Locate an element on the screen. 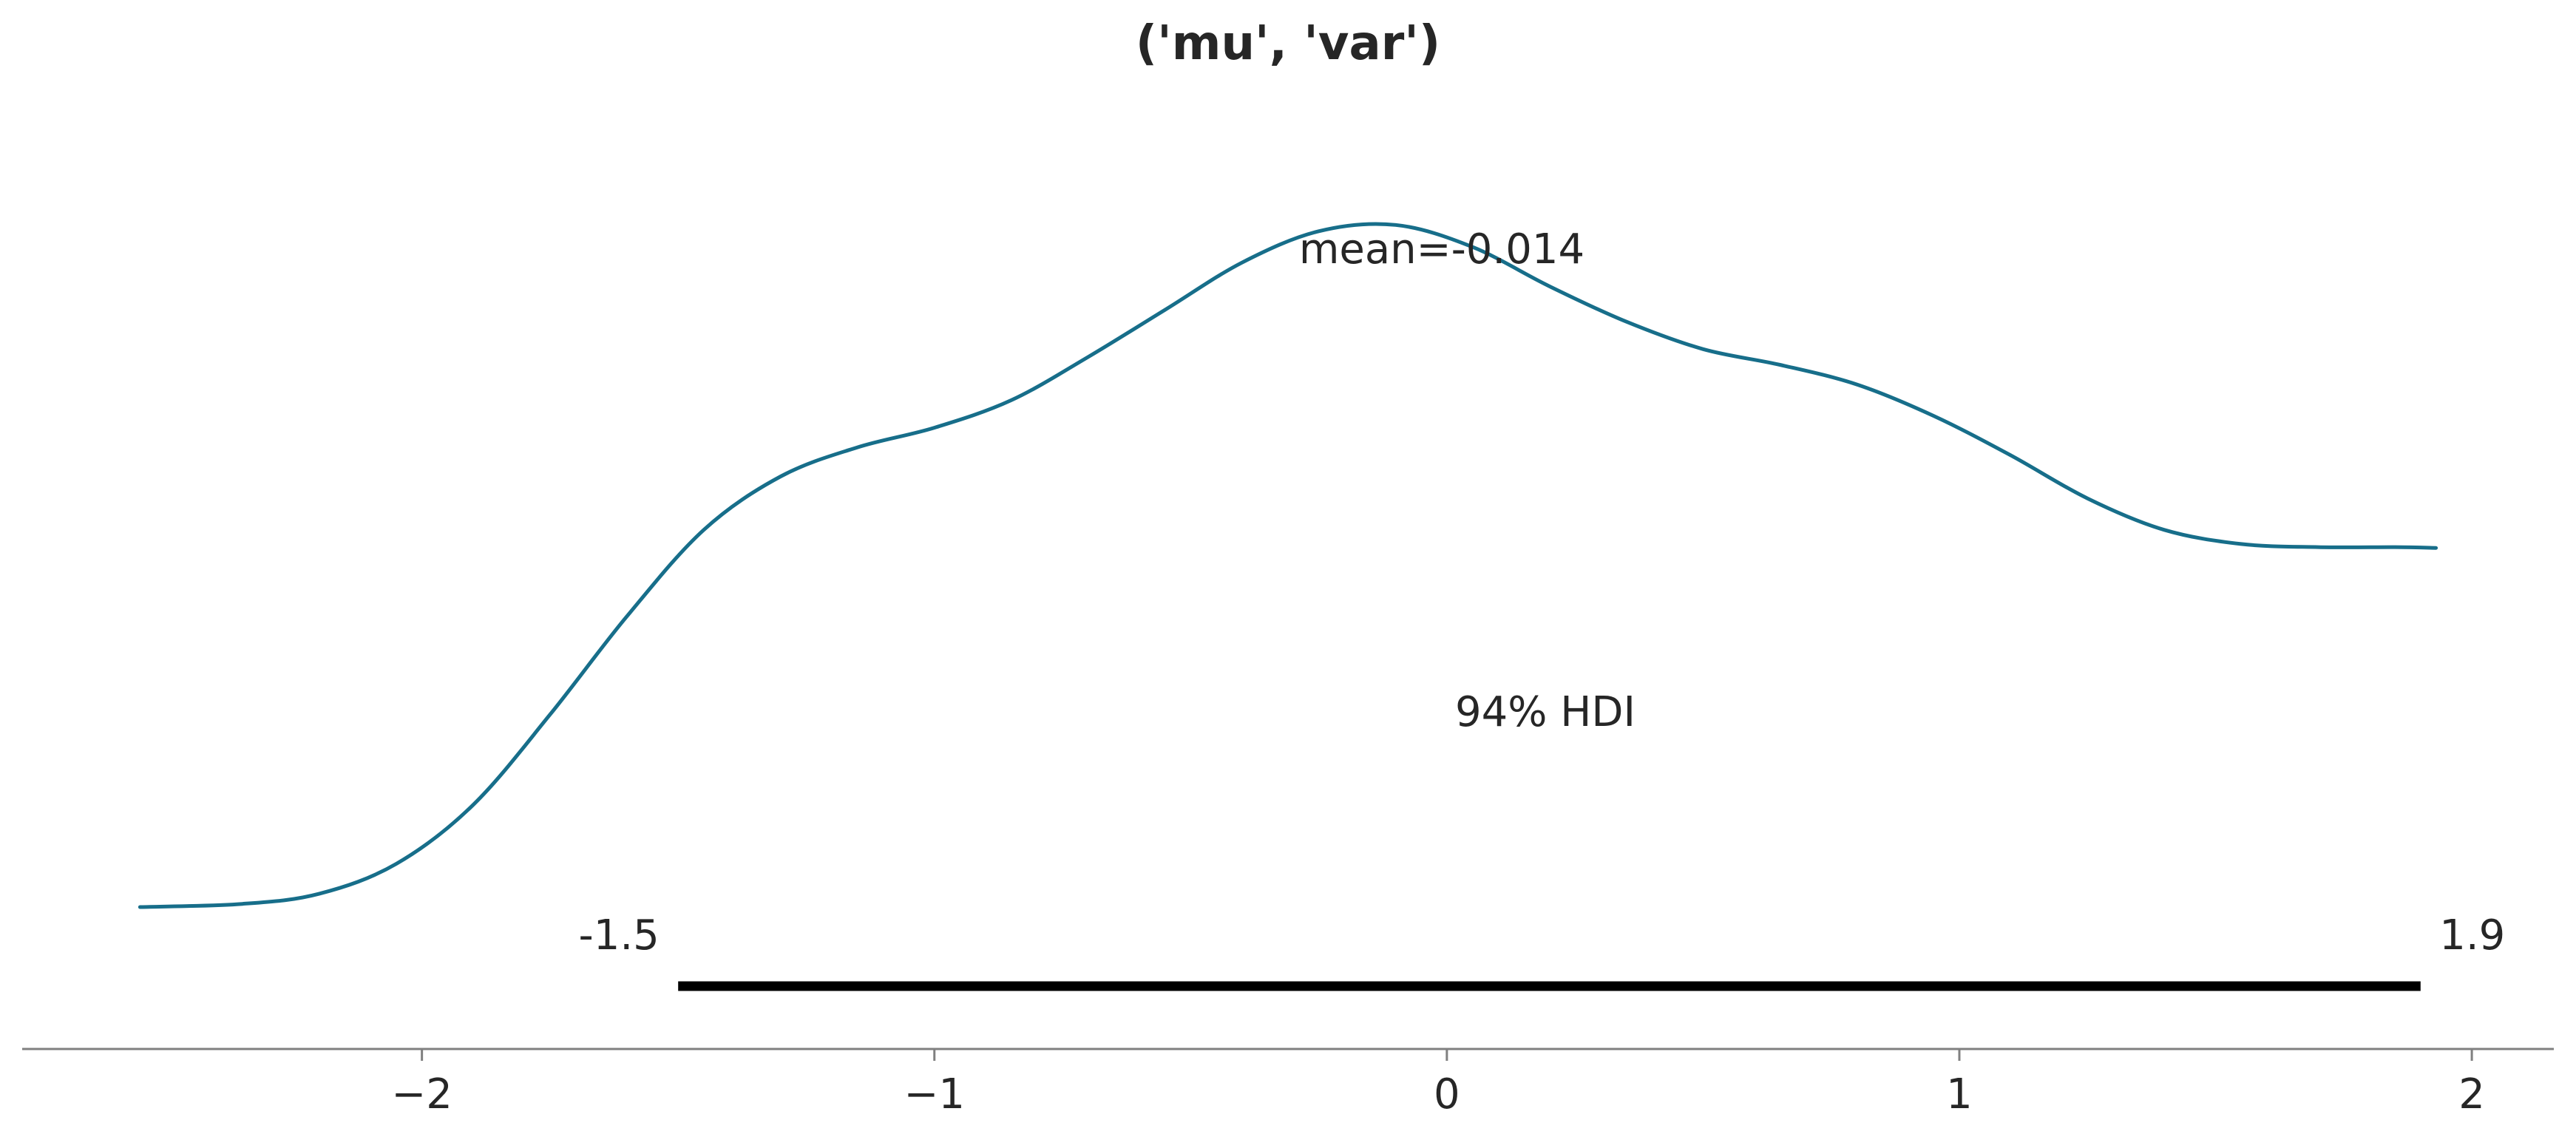 This screenshot has width=2576, height=1134. chart-title: ('mu', 'var') is located at coordinates (1288, 43).